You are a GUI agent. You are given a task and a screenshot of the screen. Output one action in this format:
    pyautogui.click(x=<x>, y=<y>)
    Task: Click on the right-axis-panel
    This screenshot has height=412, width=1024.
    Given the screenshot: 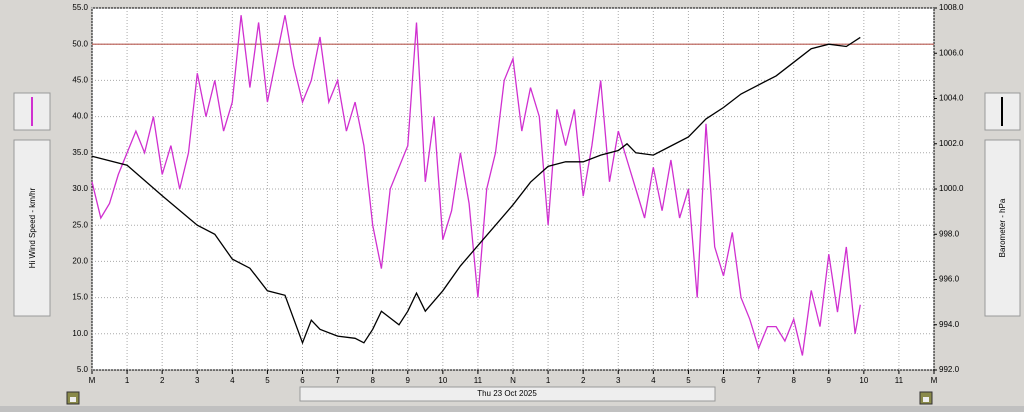 What is the action you would take?
    pyautogui.click(x=1002, y=228)
    